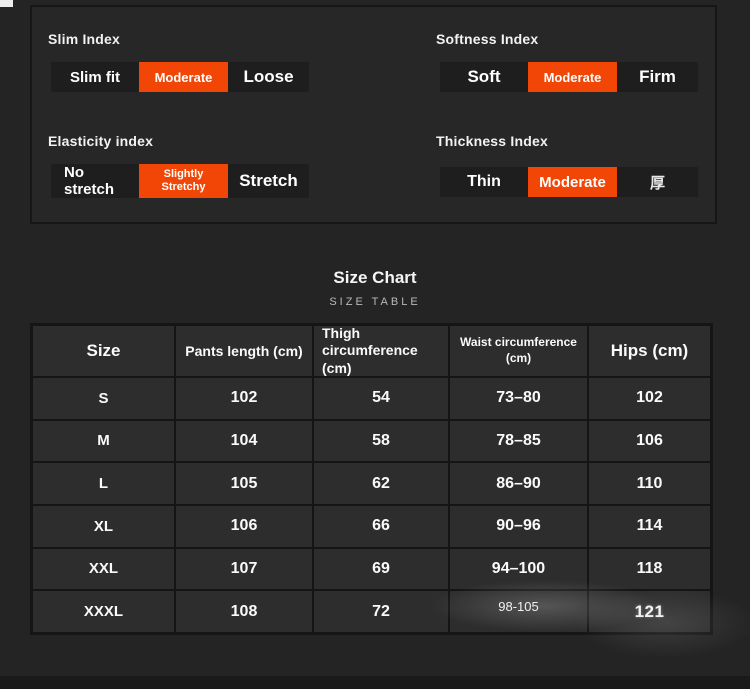 This screenshot has width=750, height=689. I want to click on col-header-size: Size, so click(103, 351).